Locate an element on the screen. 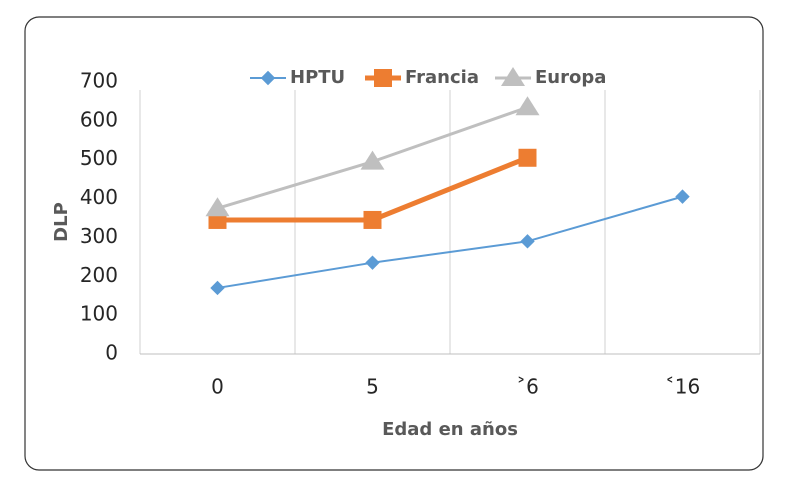 The width and height of the screenshot is (795, 485). legend-label: Europa is located at coordinates (570, 77).